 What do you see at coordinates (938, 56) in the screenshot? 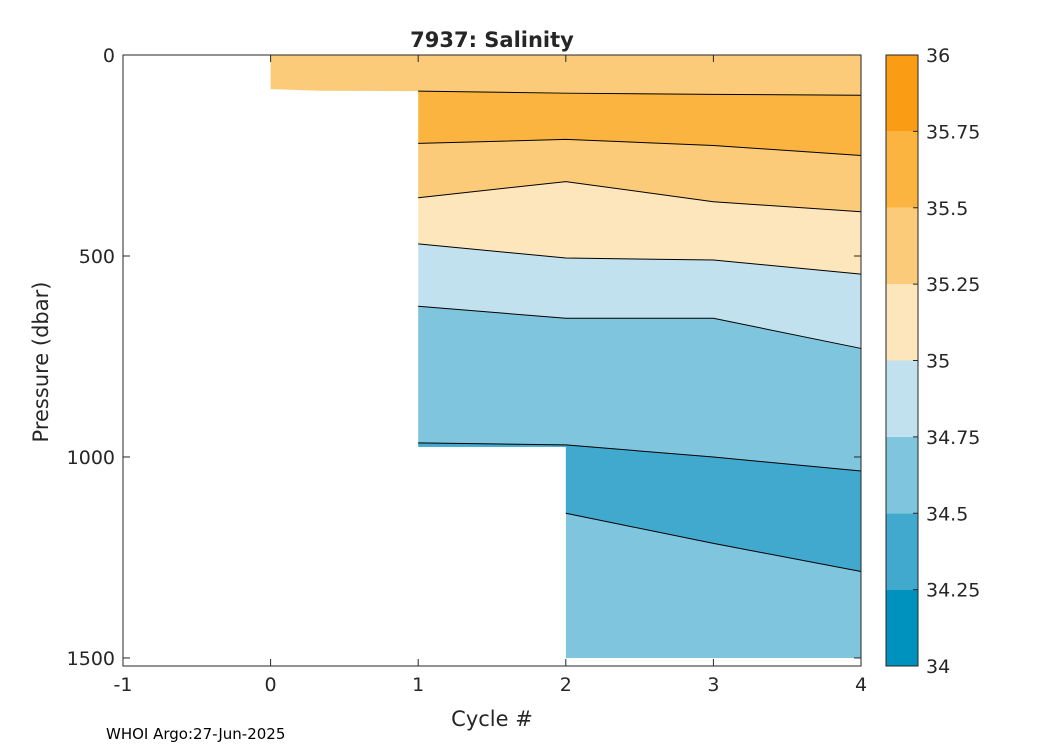
I see `colorbar-tick-label: 36` at bounding box center [938, 56].